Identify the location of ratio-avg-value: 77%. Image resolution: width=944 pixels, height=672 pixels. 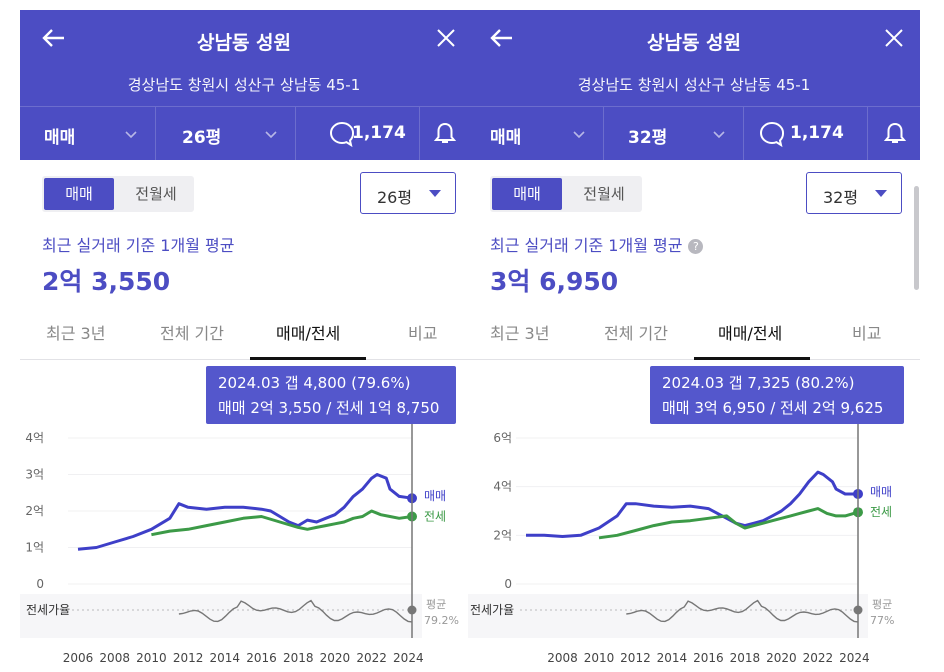
(882, 620).